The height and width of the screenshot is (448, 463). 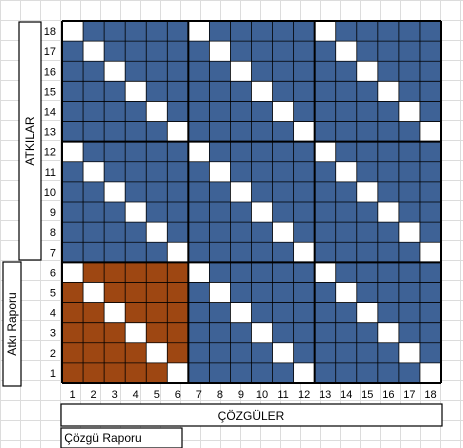 What do you see at coordinates (50, 92) in the screenshot?
I see `row-number: 15` at bounding box center [50, 92].